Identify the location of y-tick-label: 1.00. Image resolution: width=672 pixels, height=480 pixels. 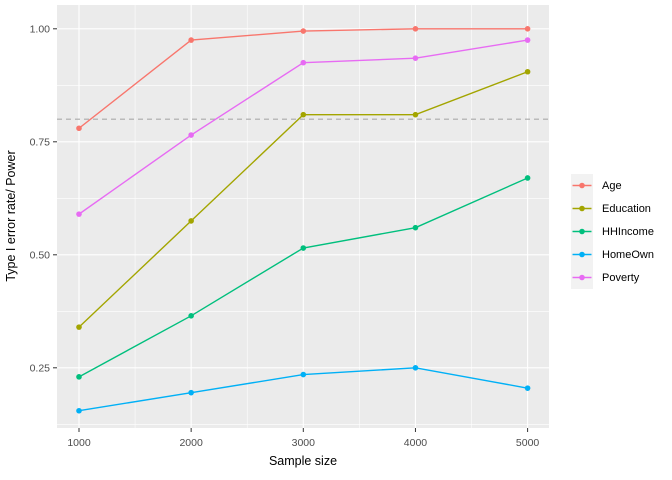
(40, 29).